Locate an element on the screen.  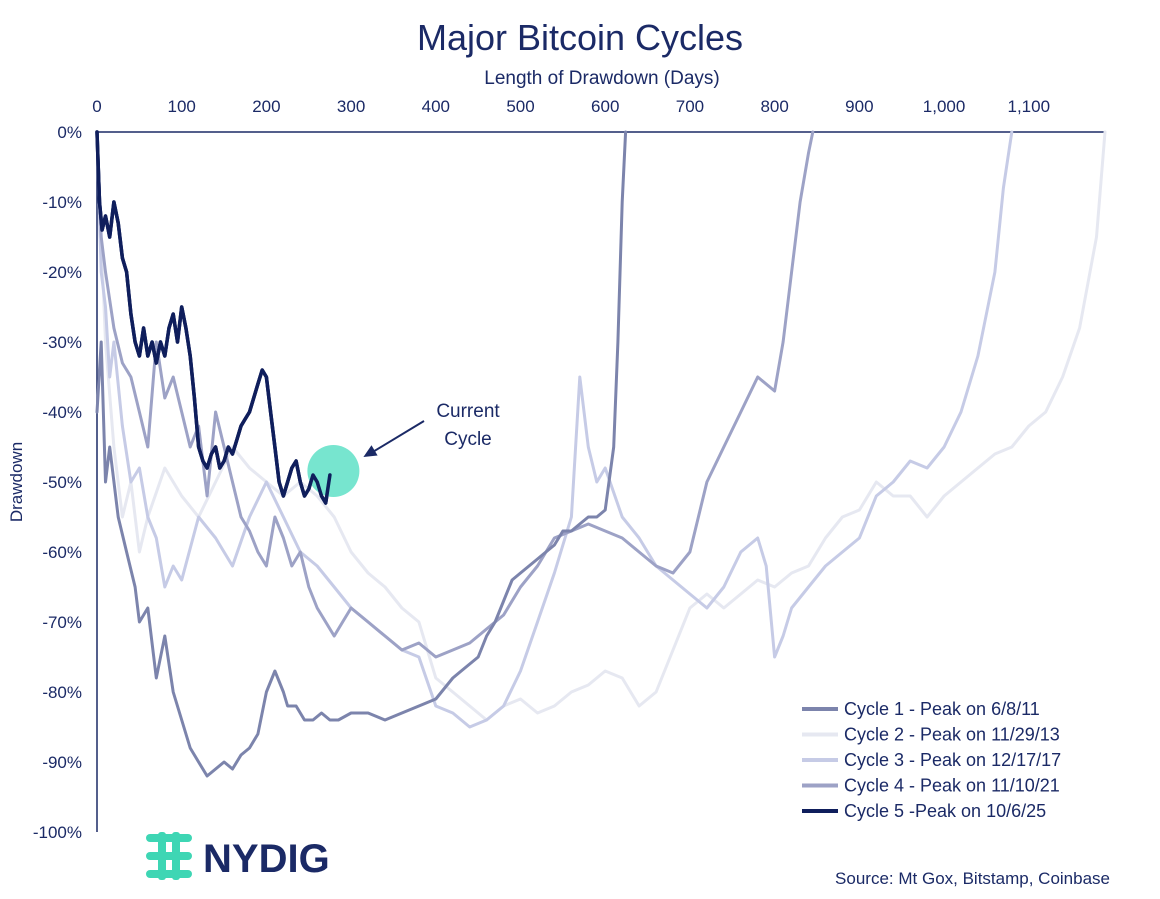
legend-label-cycle-2: Cycle 2 - Peak on 11/29/13 is located at coordinates (952, 735).